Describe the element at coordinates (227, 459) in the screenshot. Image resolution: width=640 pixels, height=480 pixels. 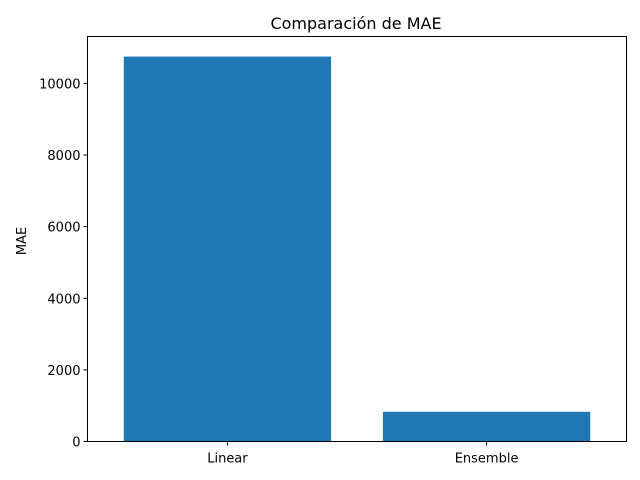
I see `x-tick-label-linear: Linear` at that location.